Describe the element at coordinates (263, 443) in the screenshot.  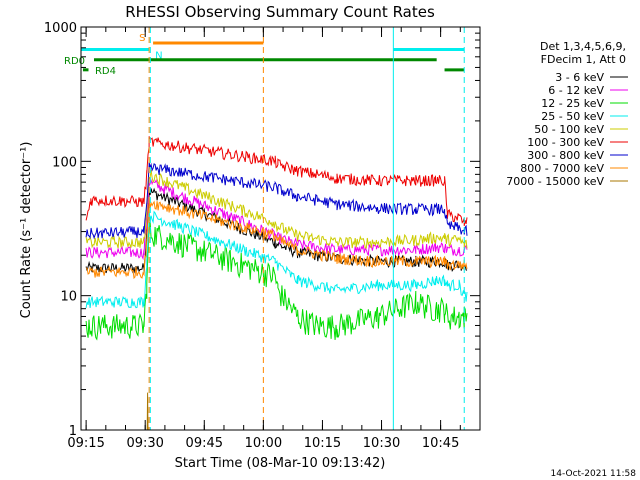
I see `x-tick-label: 10:00` at that location.